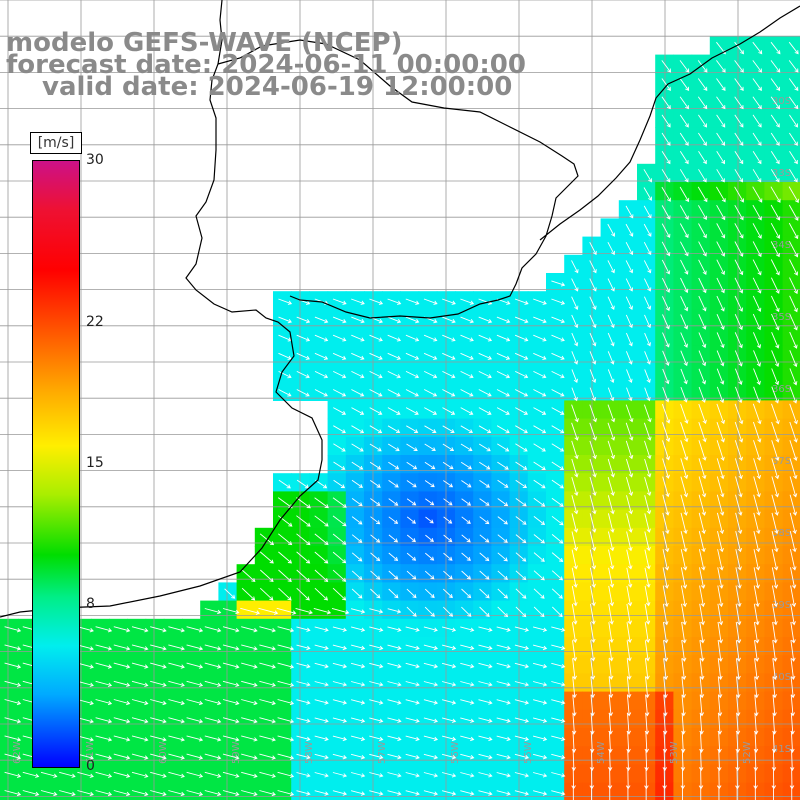 The width and height of the screenshot is (800, 800). Describe the element at coordinates (309, 752) in the screenshot. I see `longitude-label: 58W` at that location.